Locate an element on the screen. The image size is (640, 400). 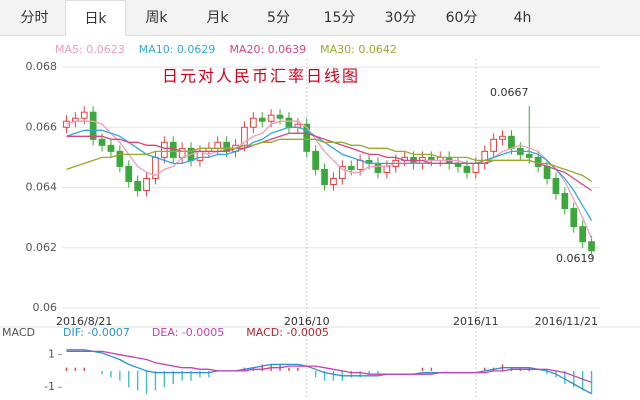
legend-entry: MA30: 0.0642 is located at coordinates (358, 49).